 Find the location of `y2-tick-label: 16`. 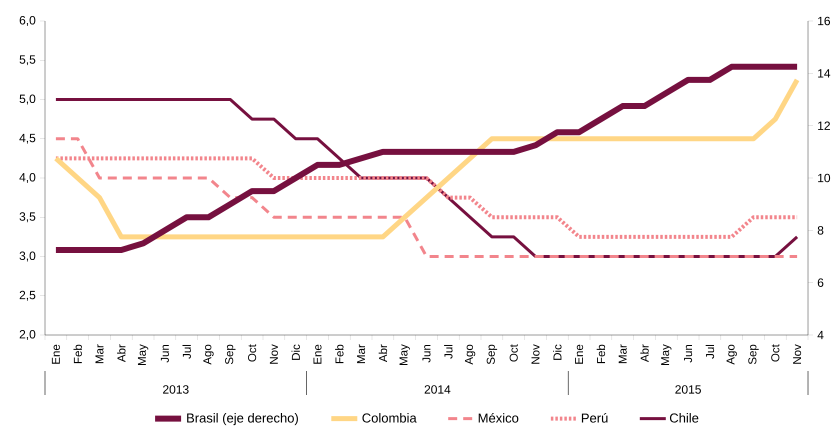

y2-tick-label: 16 is located at coordinates (824, 21).